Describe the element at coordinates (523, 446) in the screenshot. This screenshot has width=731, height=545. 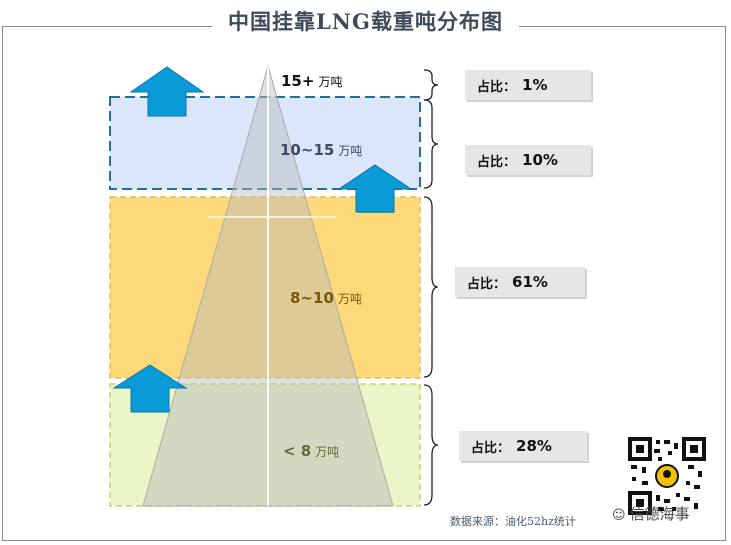
I see `share-badge-lt8: 占比： 28%` at that location.